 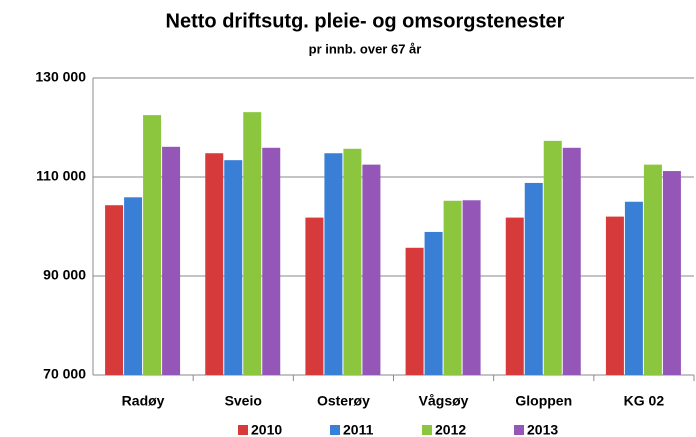 I want to click on chart-subtitle: pr innb. over 67 år, so click(x=365, y=48).